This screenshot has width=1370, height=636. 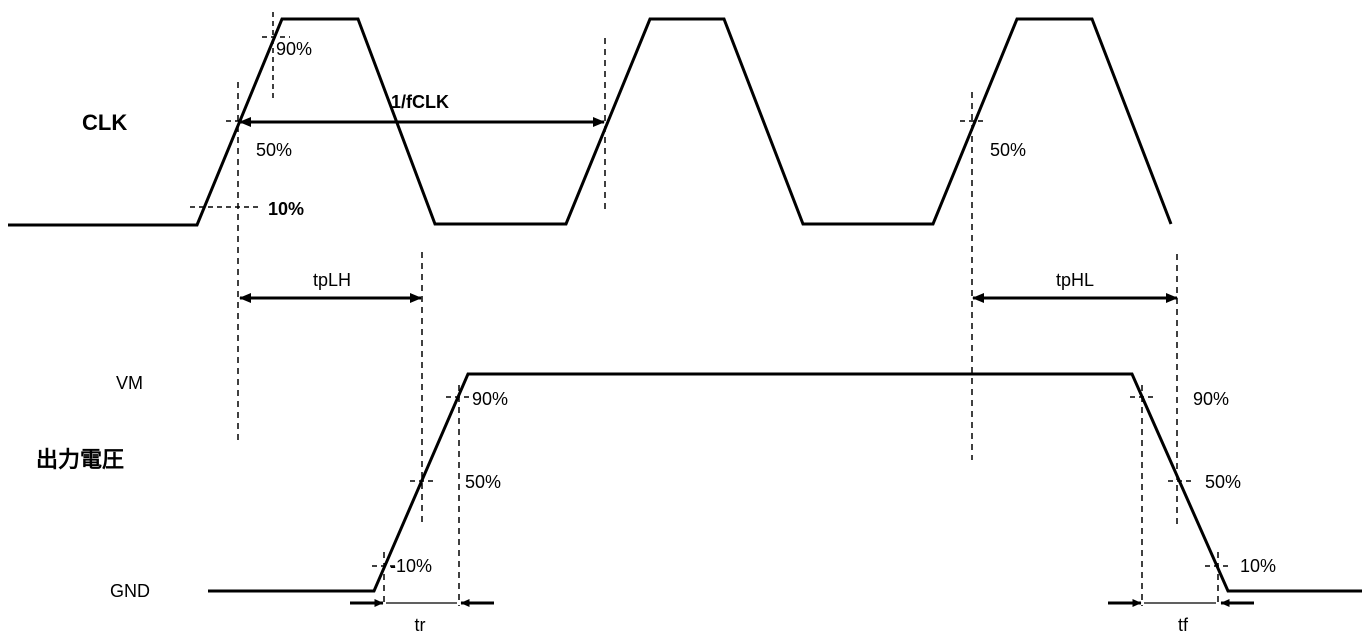 What do you see at coordinates (294, 49) in the screenshot?
I see `clk-90-label: 90%` at bounding box center [294, 49].